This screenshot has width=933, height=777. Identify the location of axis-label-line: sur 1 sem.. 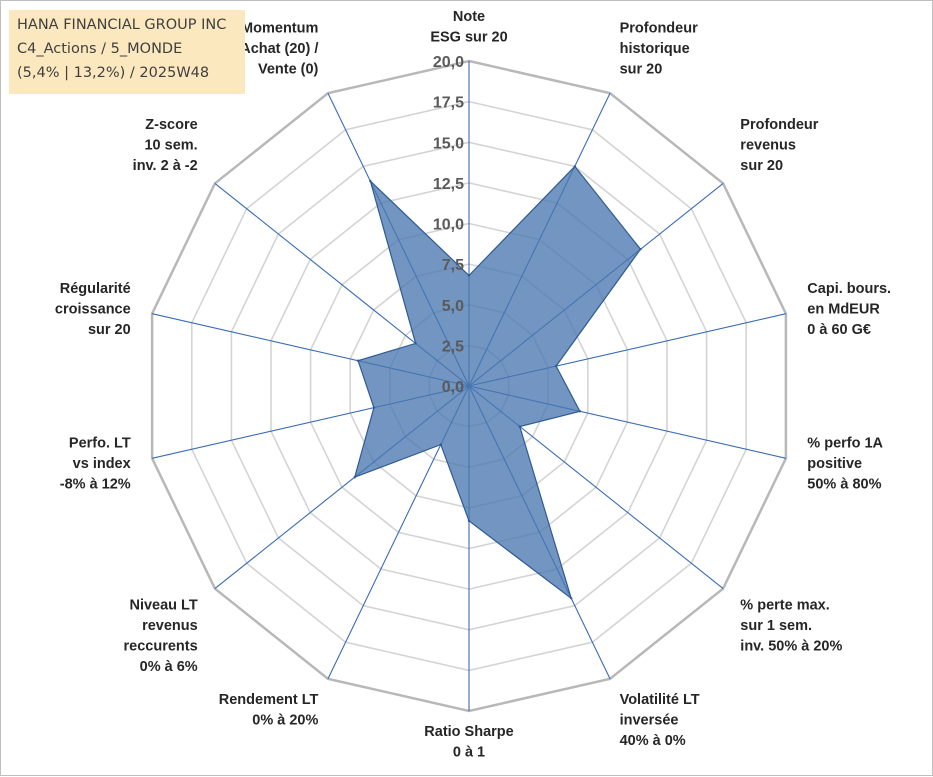
(776, 626).